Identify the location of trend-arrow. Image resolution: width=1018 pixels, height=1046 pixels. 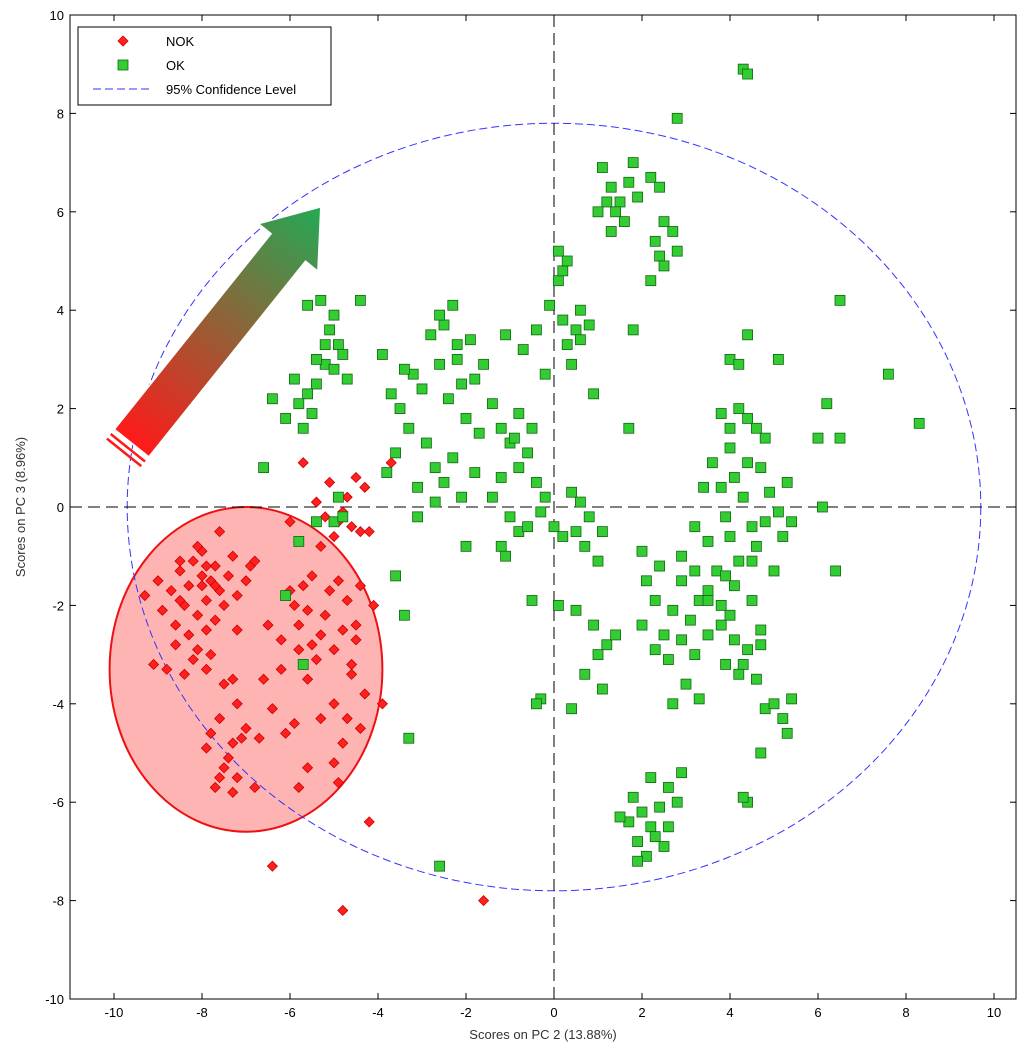
(217, 331).